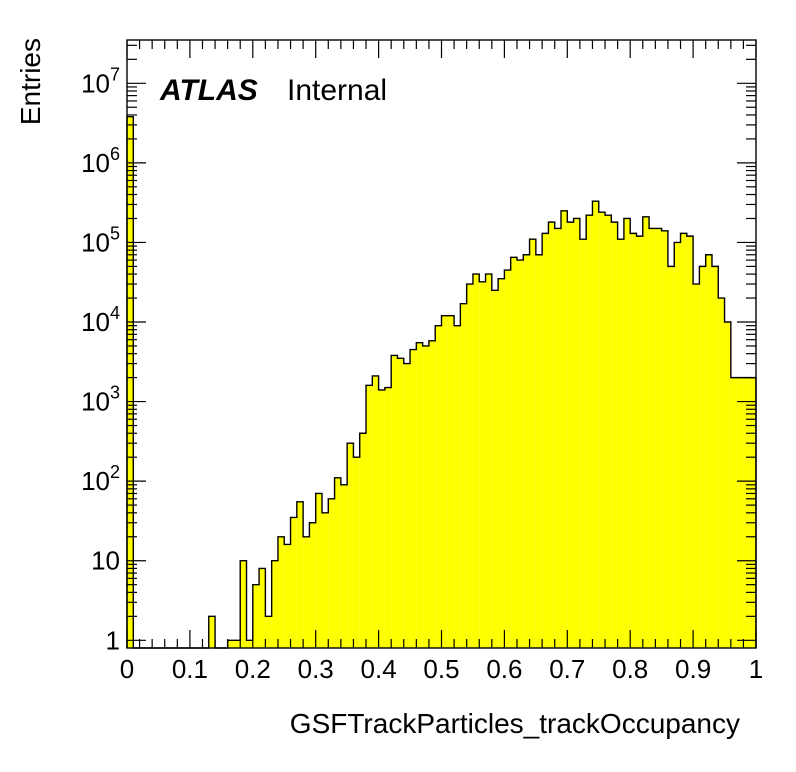  Describe the element at coordinates (100, 320) in the screenshot. I see `y-tick-label: 10⁴` at that location.